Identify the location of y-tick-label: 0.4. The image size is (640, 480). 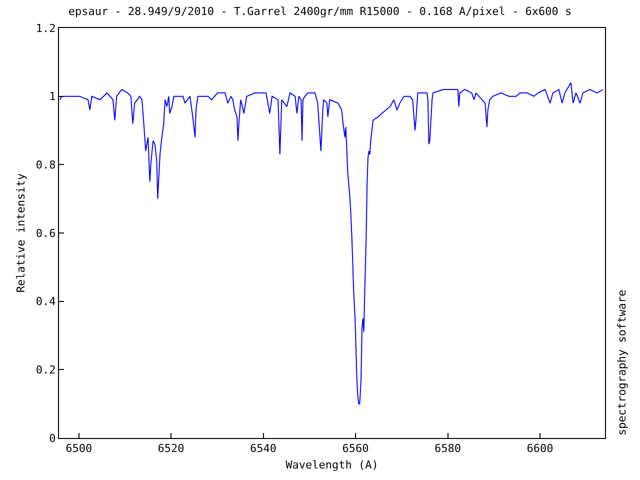
(46, 301).